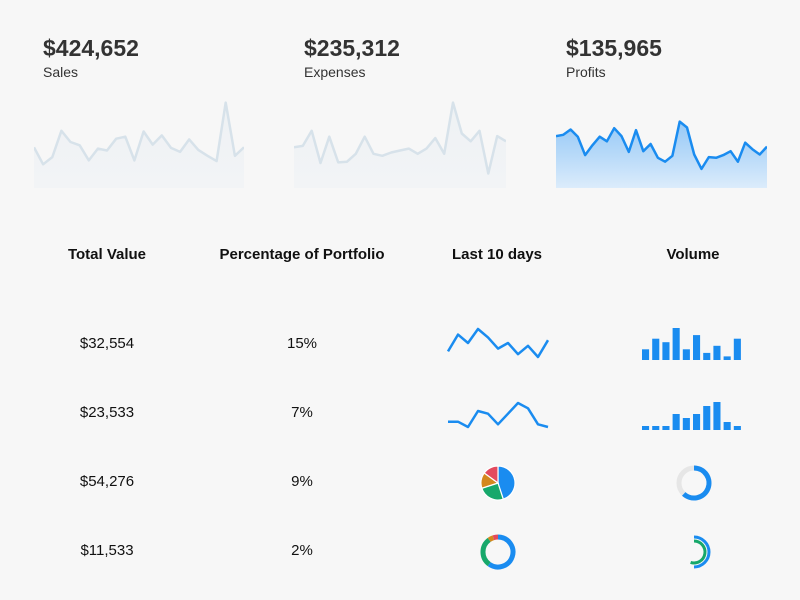 The width and height of the screenshot is (800, 600). I want to click on profits-kpi: $135,965 Profits, so click(672, 57).